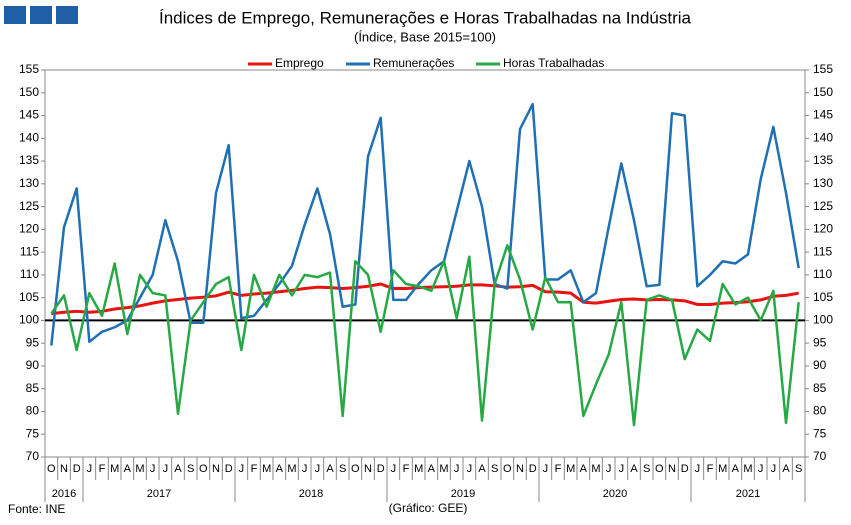 The image size is (851, 525). What do you see at coordinates (553, 63) in the screenshot?
I see `legend-label: Horas Trabalhadas` at bounding box center [553, 63].